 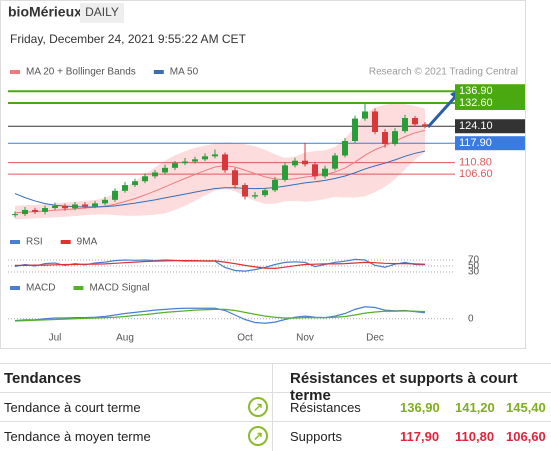 What do you see at coordinates (471, 318) in the screenshot?
I see `y-tick-label: 0` at bounding box center [471, 318].